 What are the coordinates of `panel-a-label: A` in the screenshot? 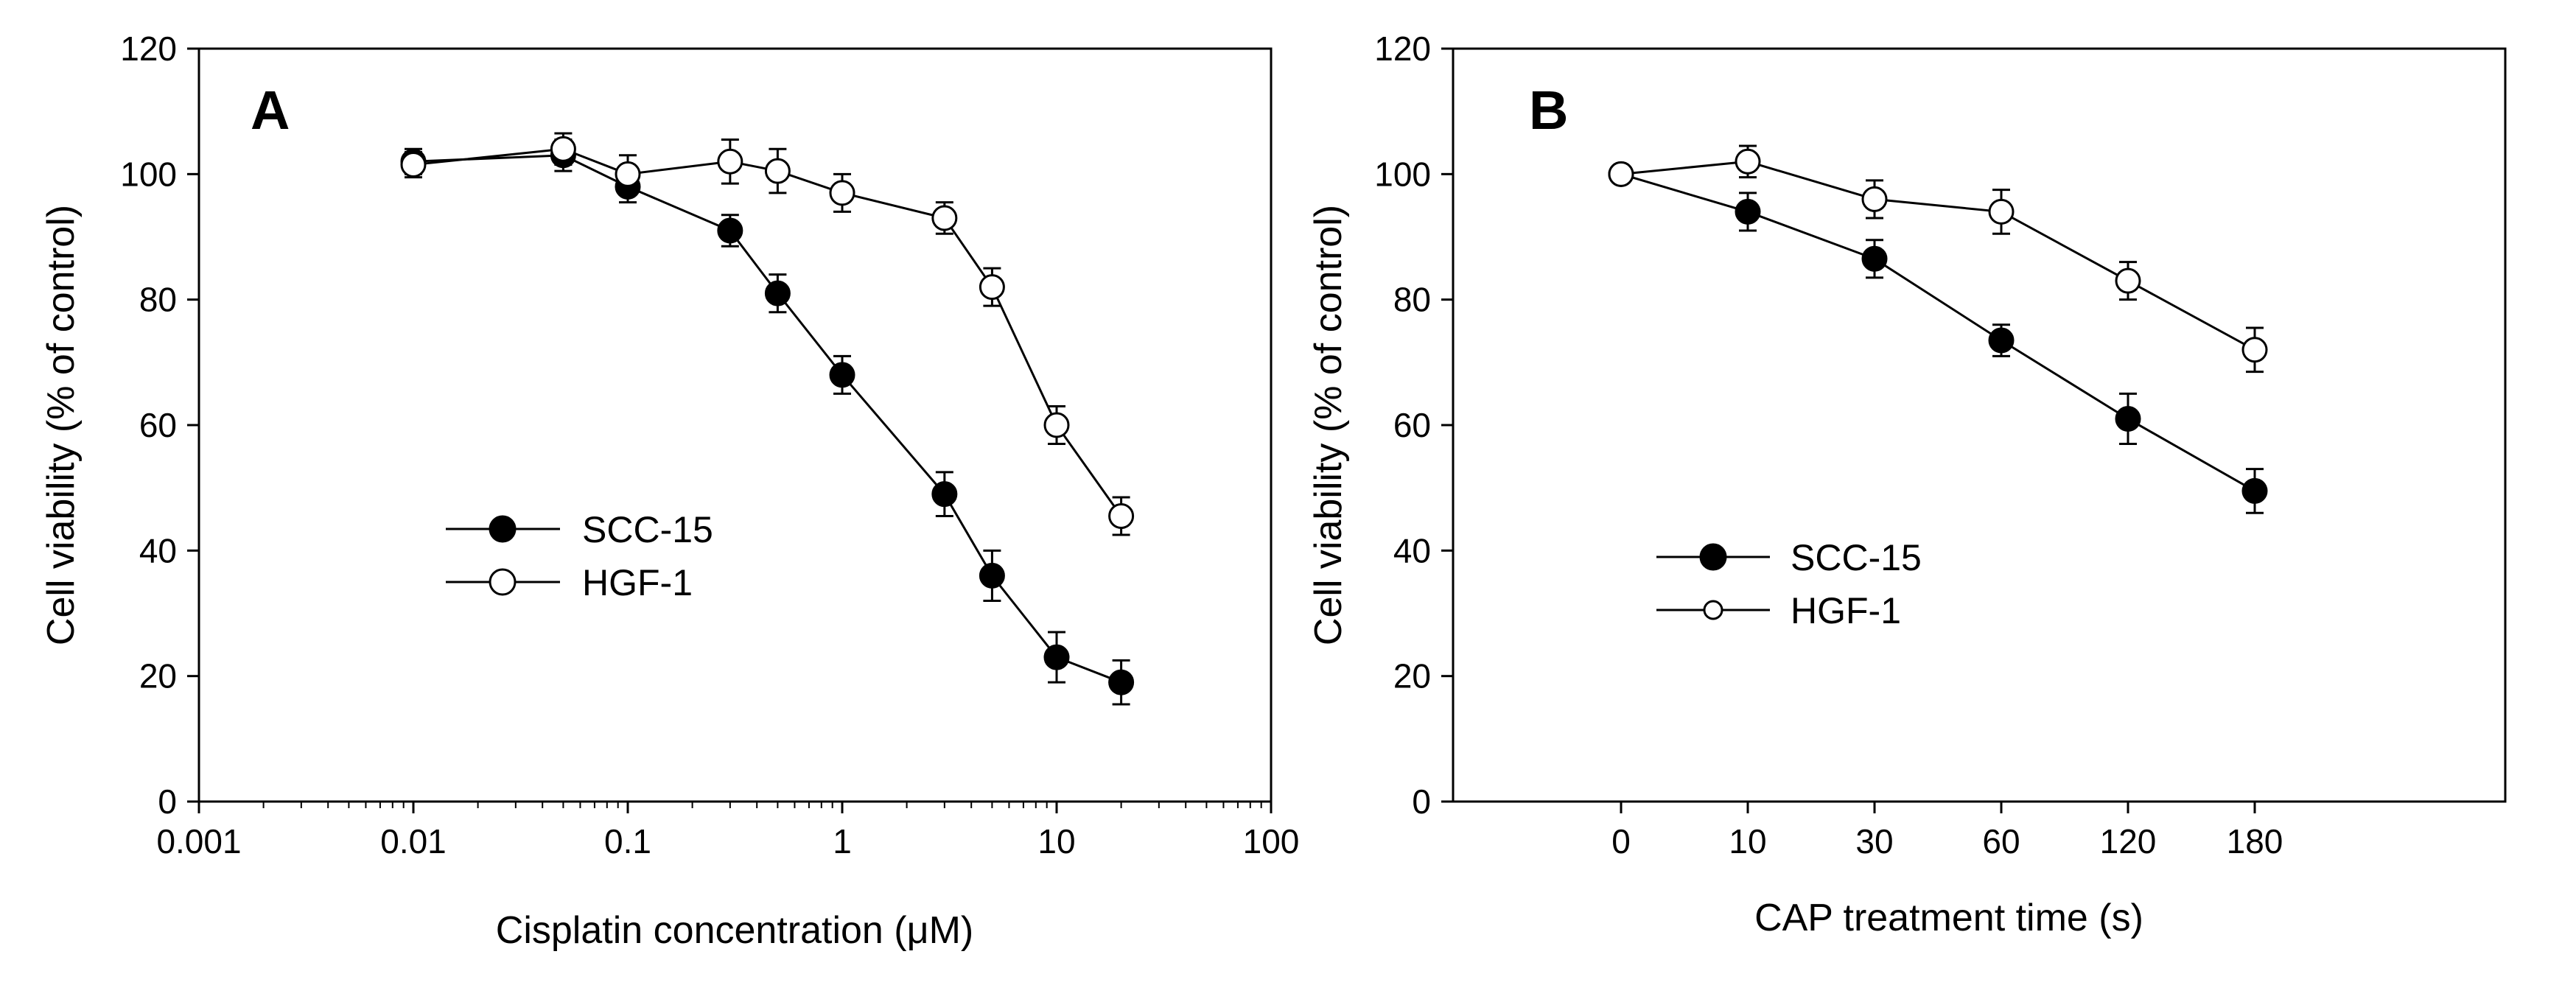 It's located at (270, 110).